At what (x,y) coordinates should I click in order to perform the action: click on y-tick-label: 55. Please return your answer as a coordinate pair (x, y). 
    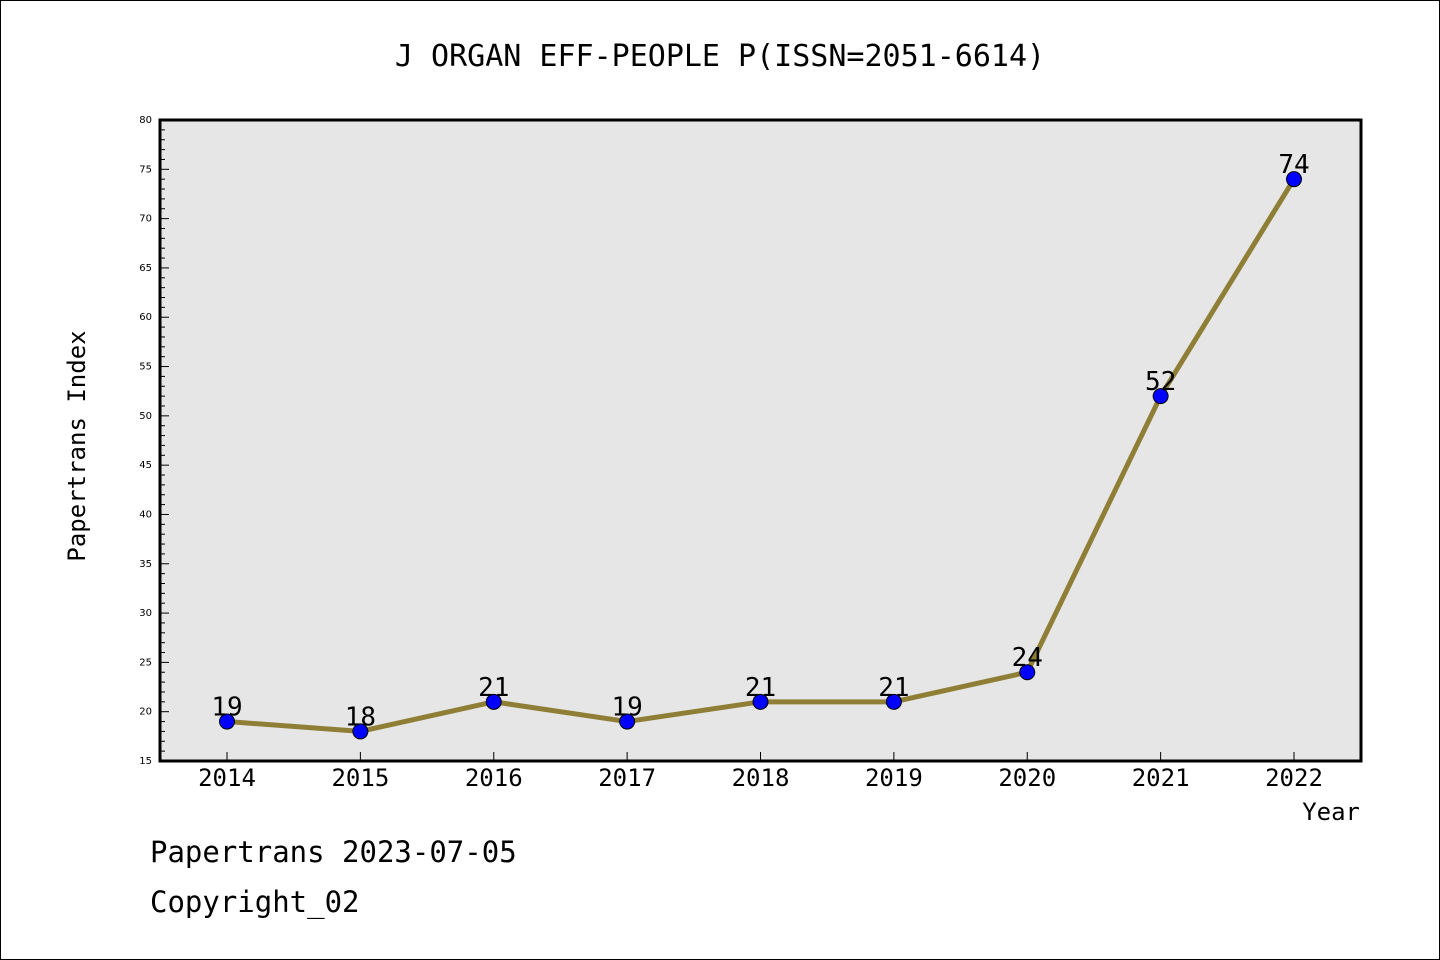
    Looking at the image, I should click on (145, 367).